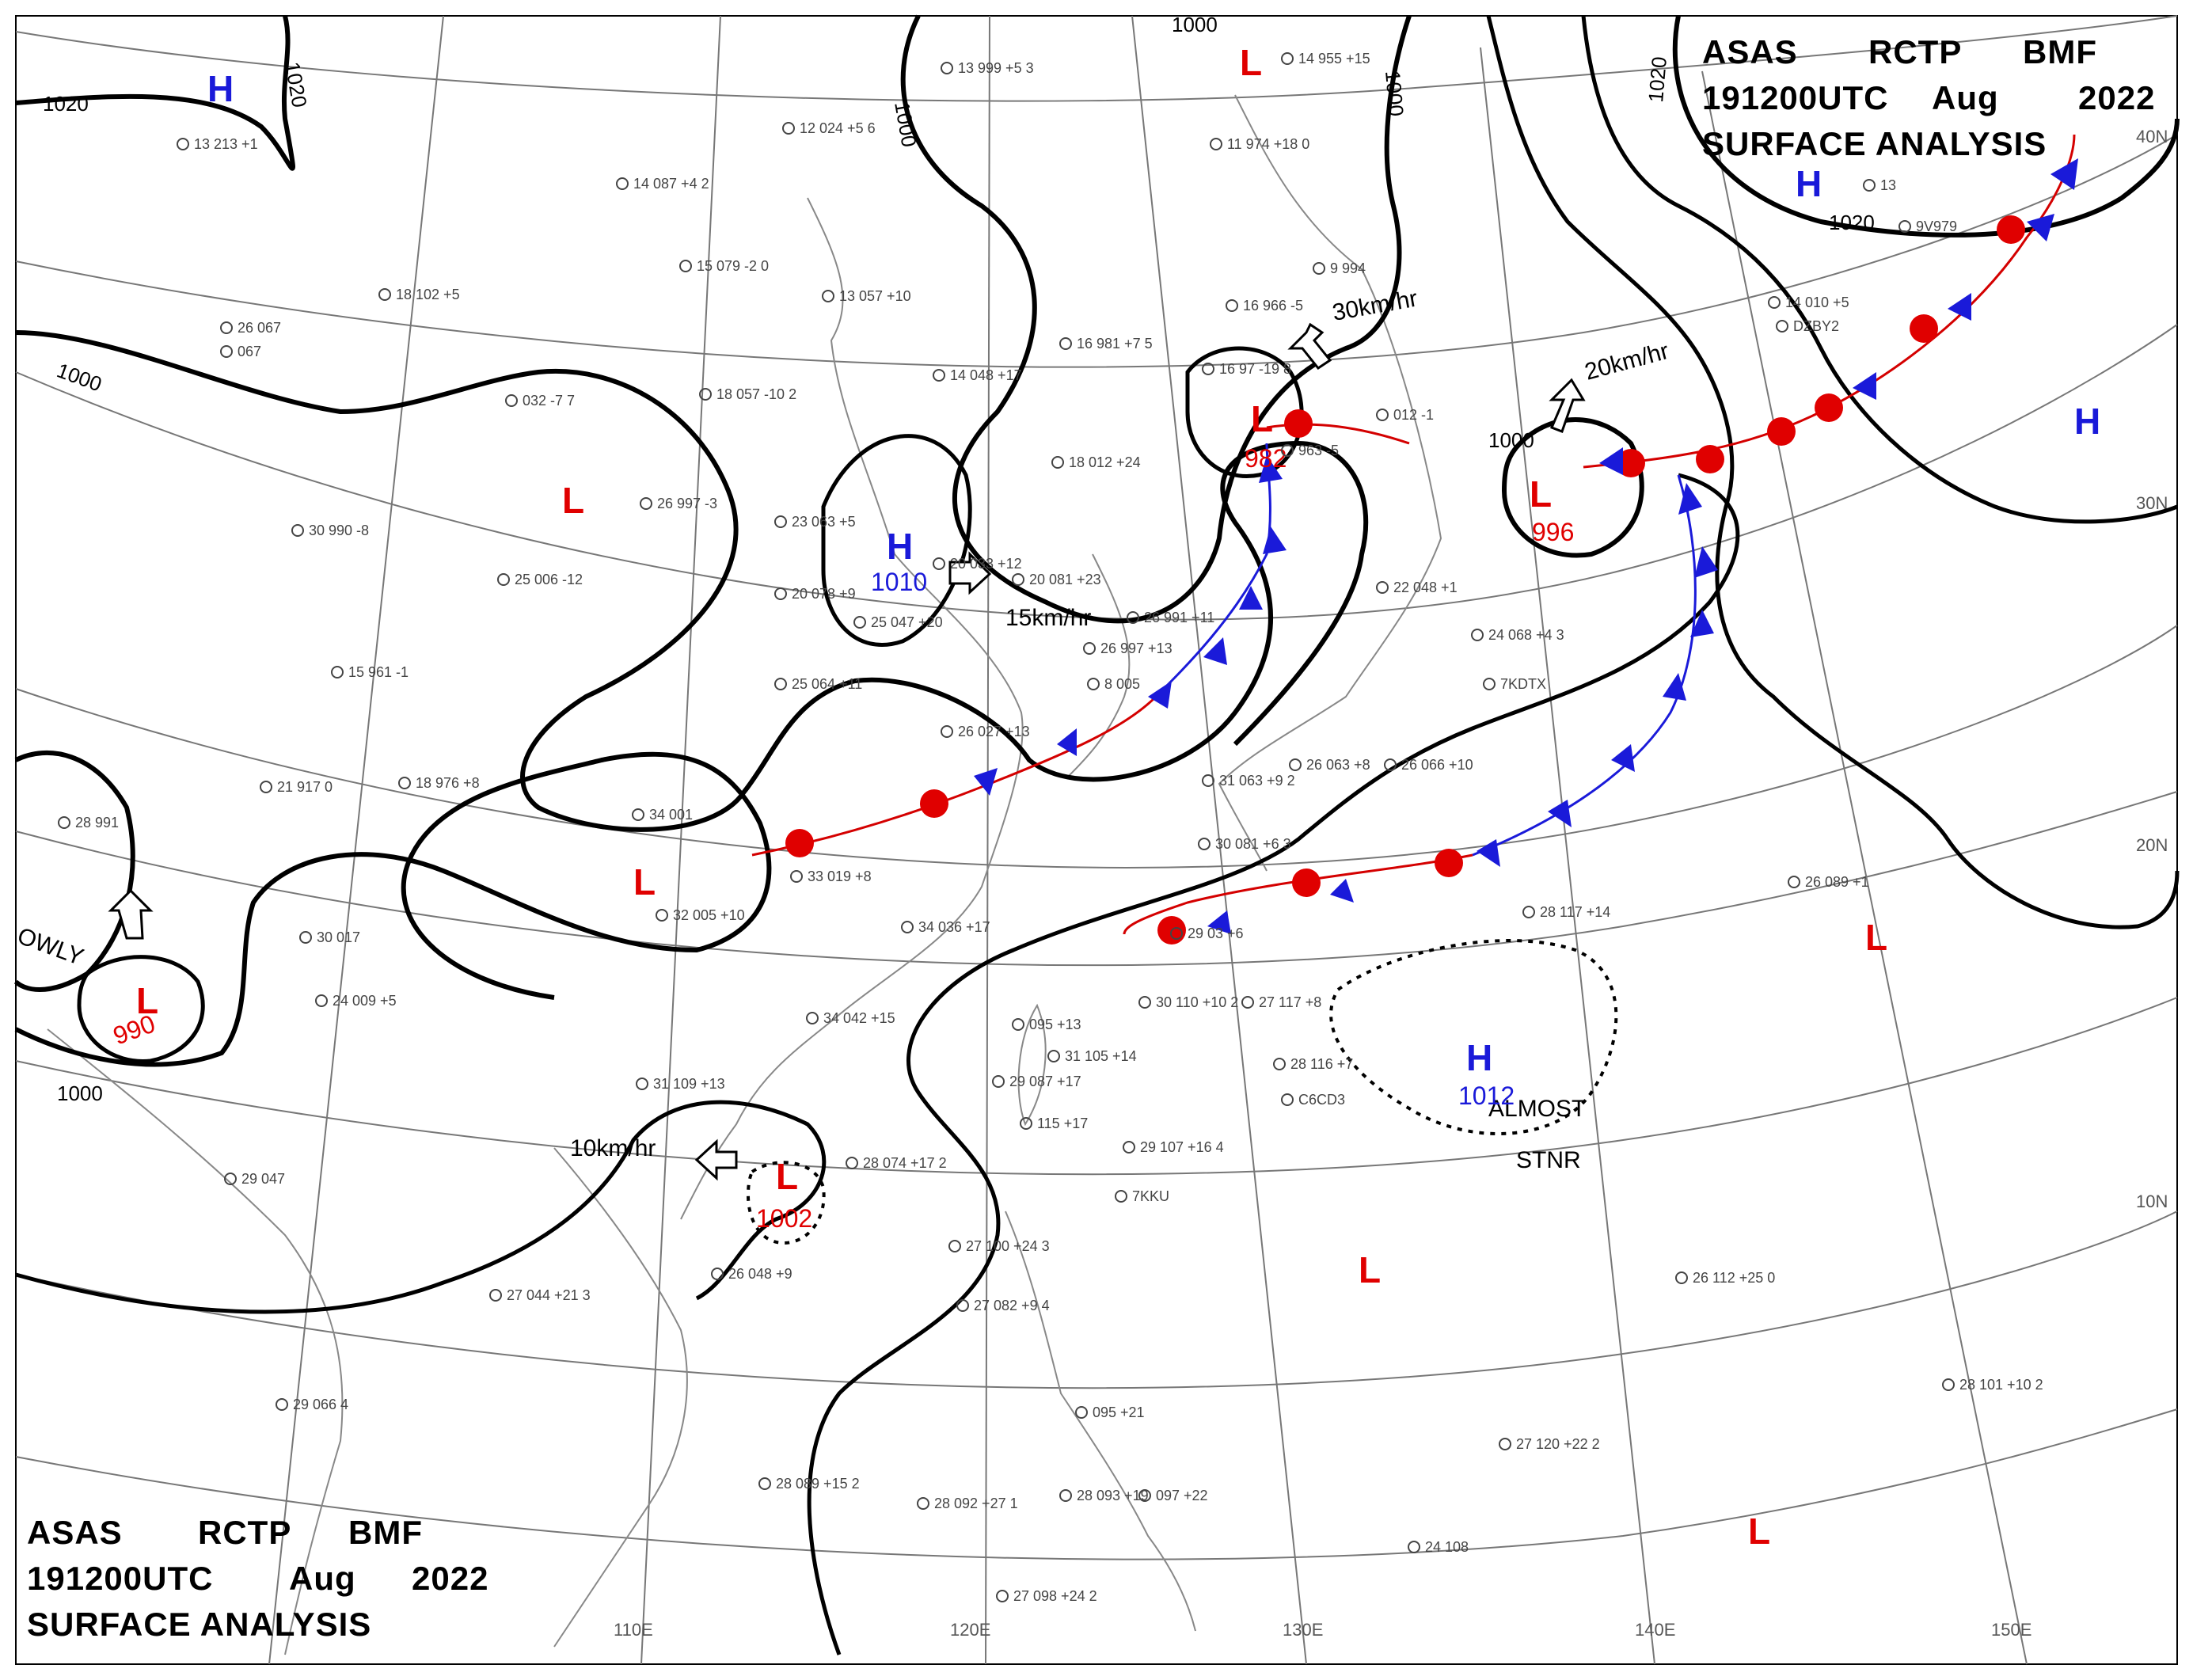  I want to click on header-top-station: RCTP, so click(1915, 51).